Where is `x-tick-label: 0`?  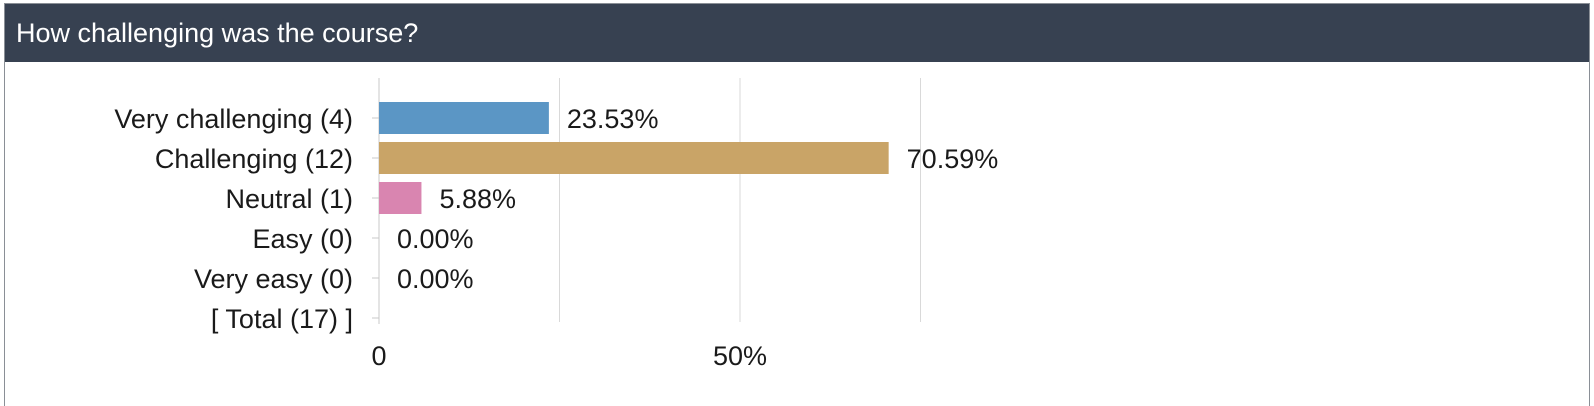
x-tick-label: 0 is located at coordinates (378, 356).